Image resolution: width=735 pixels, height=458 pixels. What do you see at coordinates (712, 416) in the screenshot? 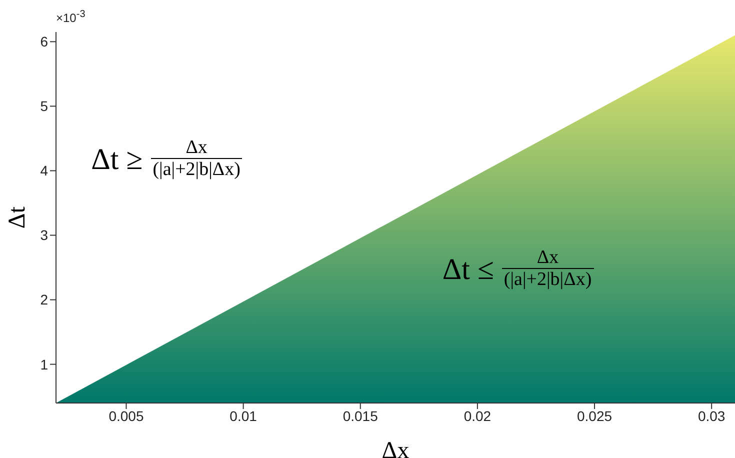
I see `x-tick-label: 0.03` at bounding box center [712, 416].